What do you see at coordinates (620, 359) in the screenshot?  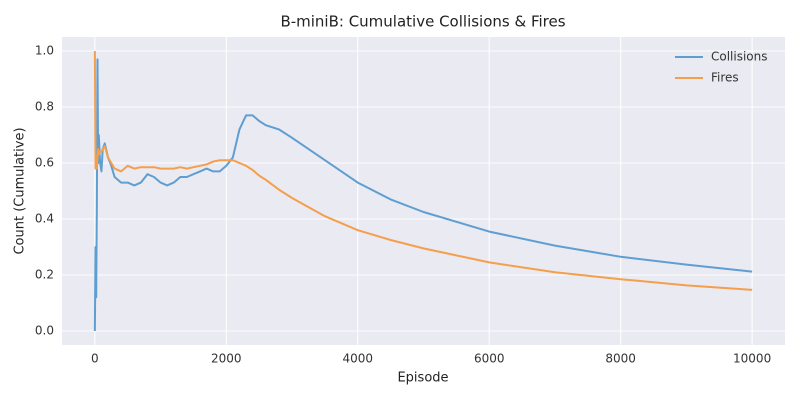 I see `x-tick-label: 8000` at bounding box center [620, 359].